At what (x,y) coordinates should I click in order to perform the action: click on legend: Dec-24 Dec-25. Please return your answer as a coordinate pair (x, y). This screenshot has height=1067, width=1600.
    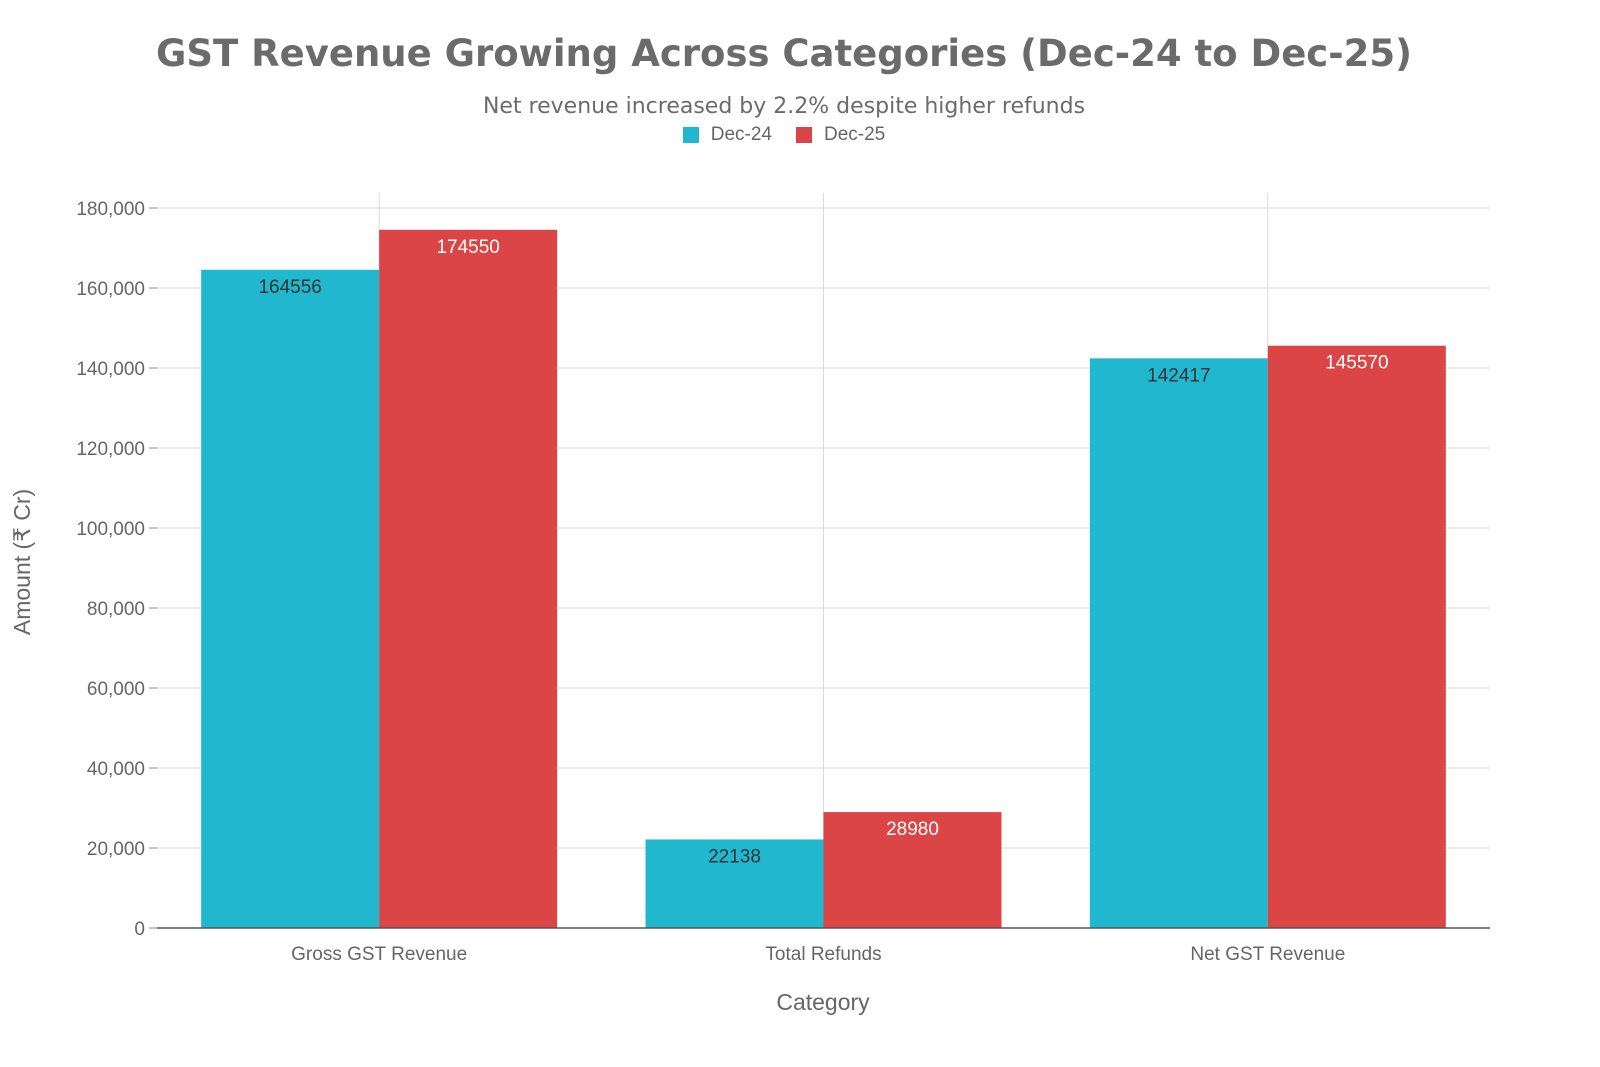
    Looking at the image, I should click on (784, 135).